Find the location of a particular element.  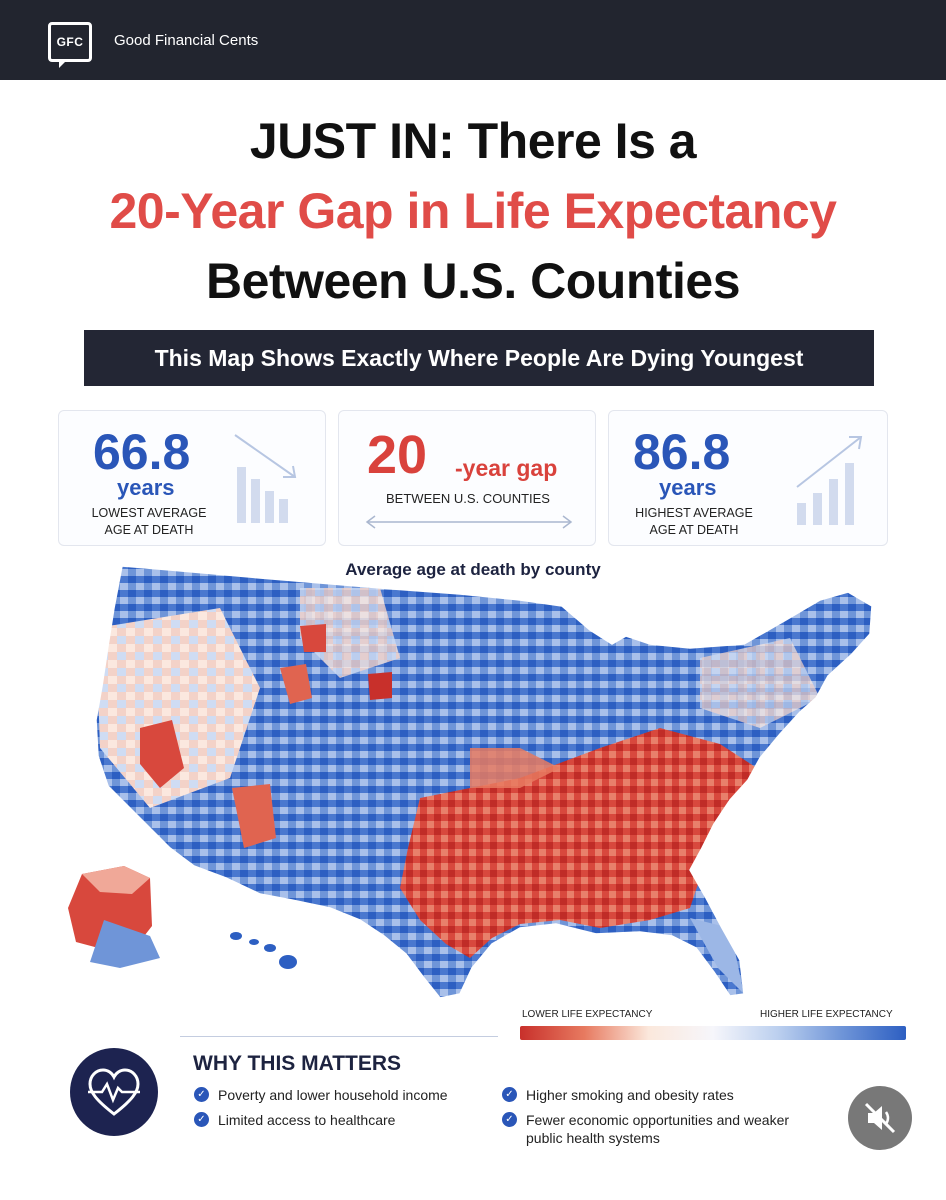

heartbeat-icon is located at coordinates (114, 1092).